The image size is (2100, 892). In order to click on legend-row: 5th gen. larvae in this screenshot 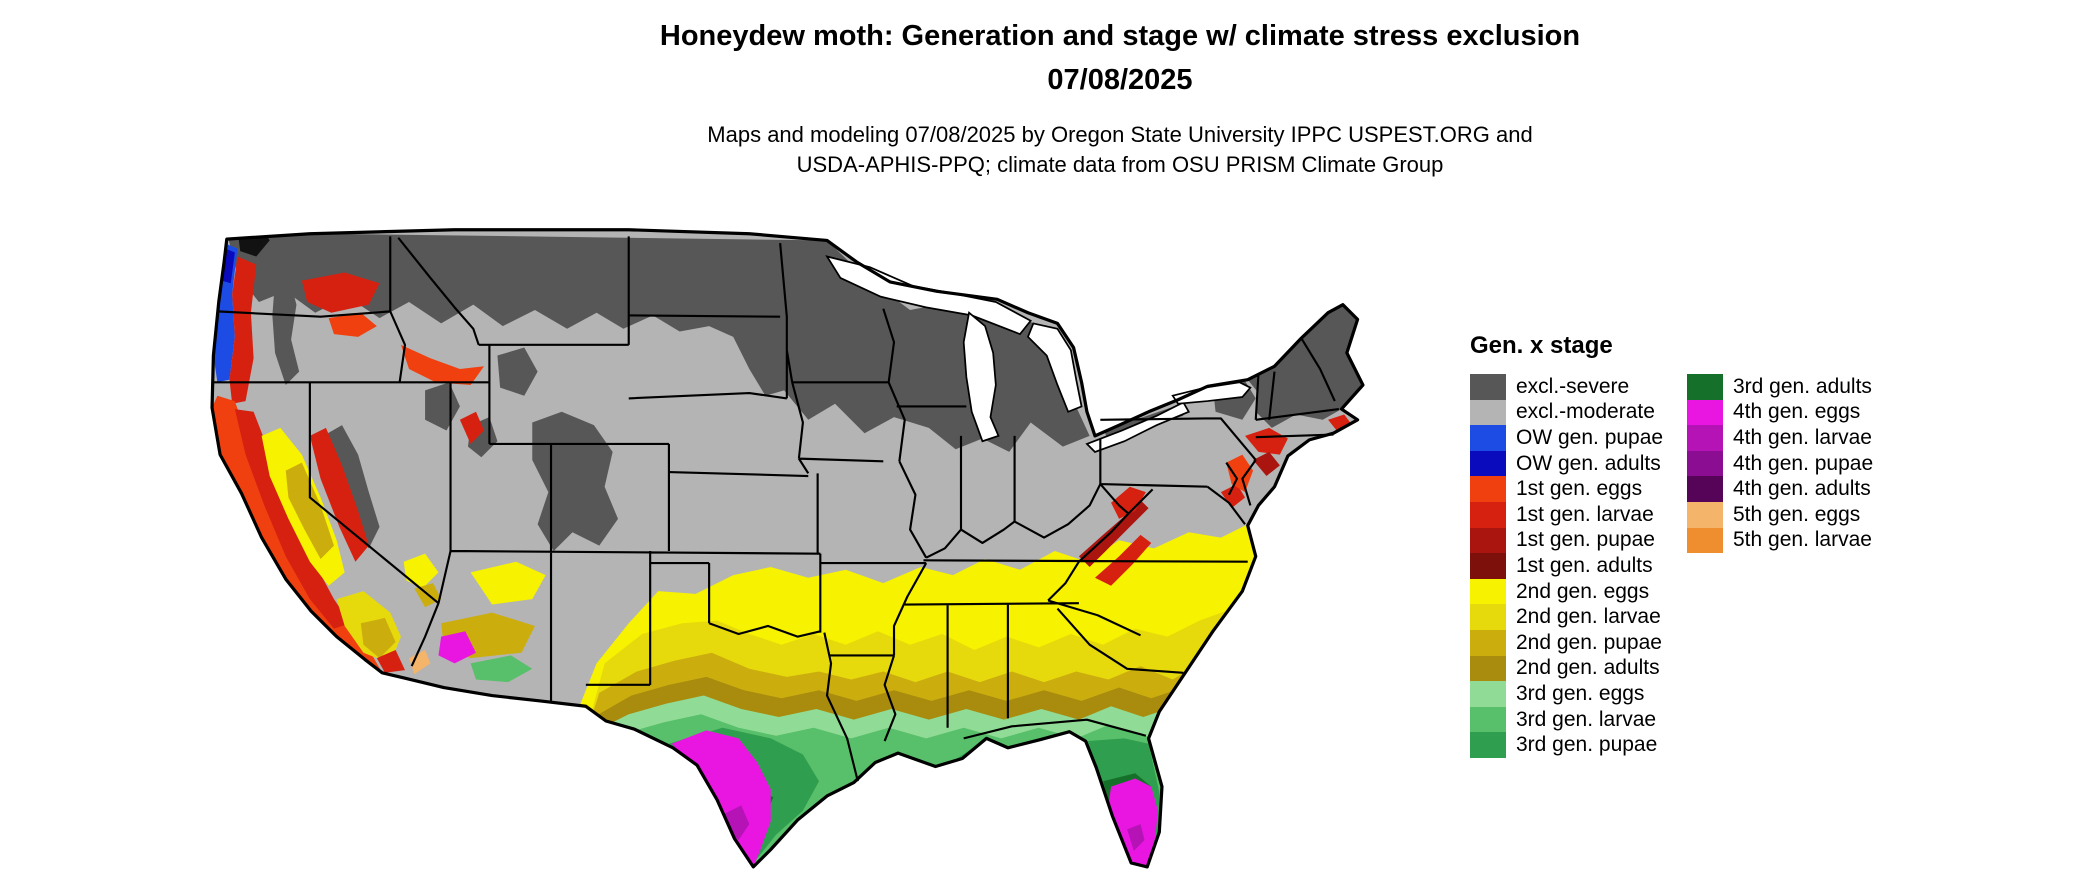, I will do `click(1780, 540)`.